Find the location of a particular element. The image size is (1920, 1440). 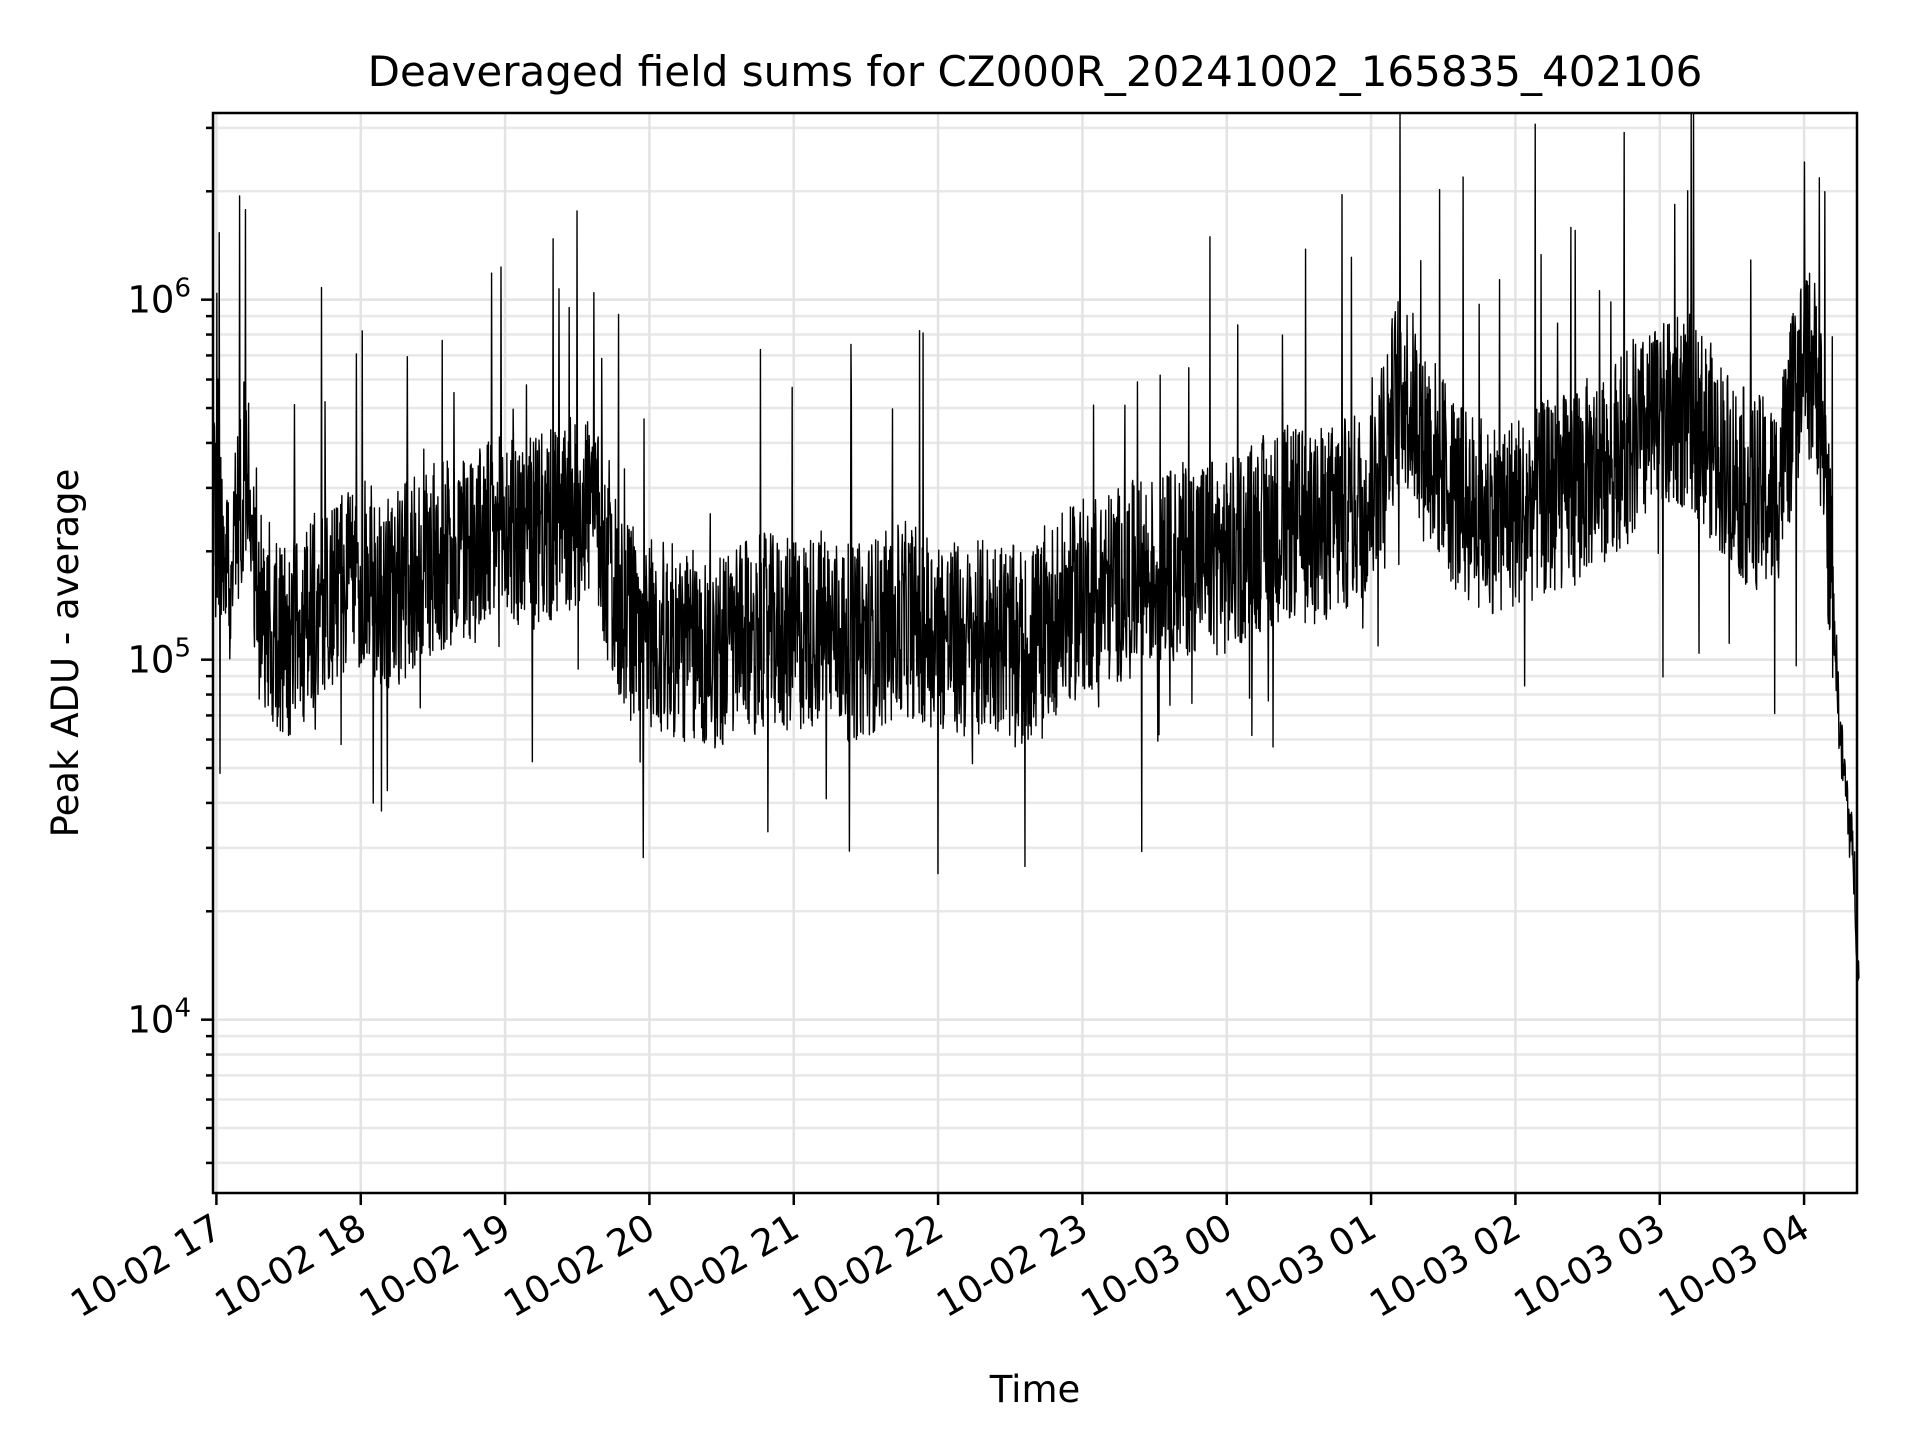

y-tick-label: 106 is located at coordinates (159, 298).